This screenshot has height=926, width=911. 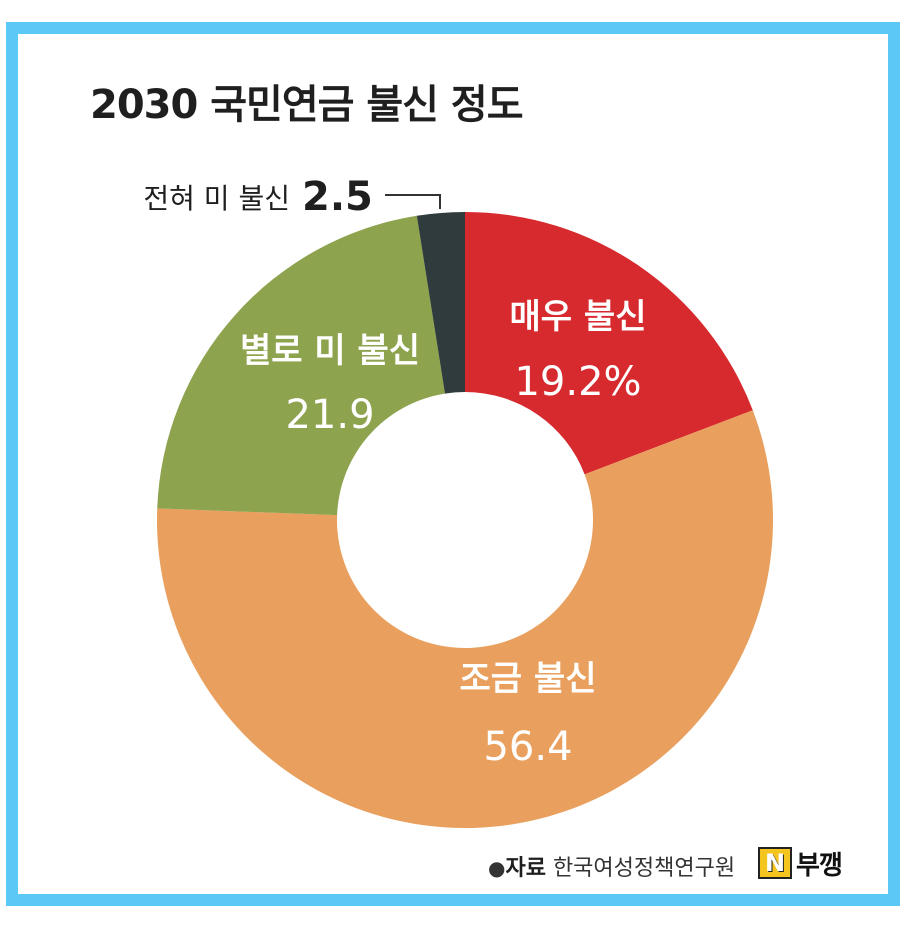 I want to click on category-label-별로-미-불신: 별로 미 불신, so click(x=330, y=351).